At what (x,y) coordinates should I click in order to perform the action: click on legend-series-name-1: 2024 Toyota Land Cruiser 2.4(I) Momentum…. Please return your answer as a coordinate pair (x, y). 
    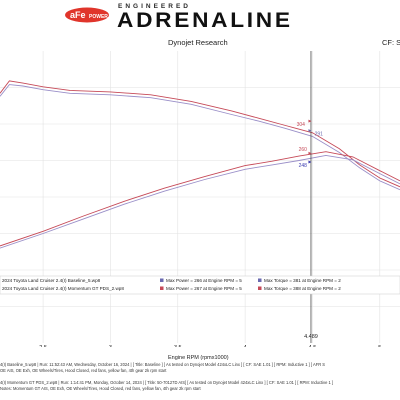
    Looking at the image, I should click on (63, 288).